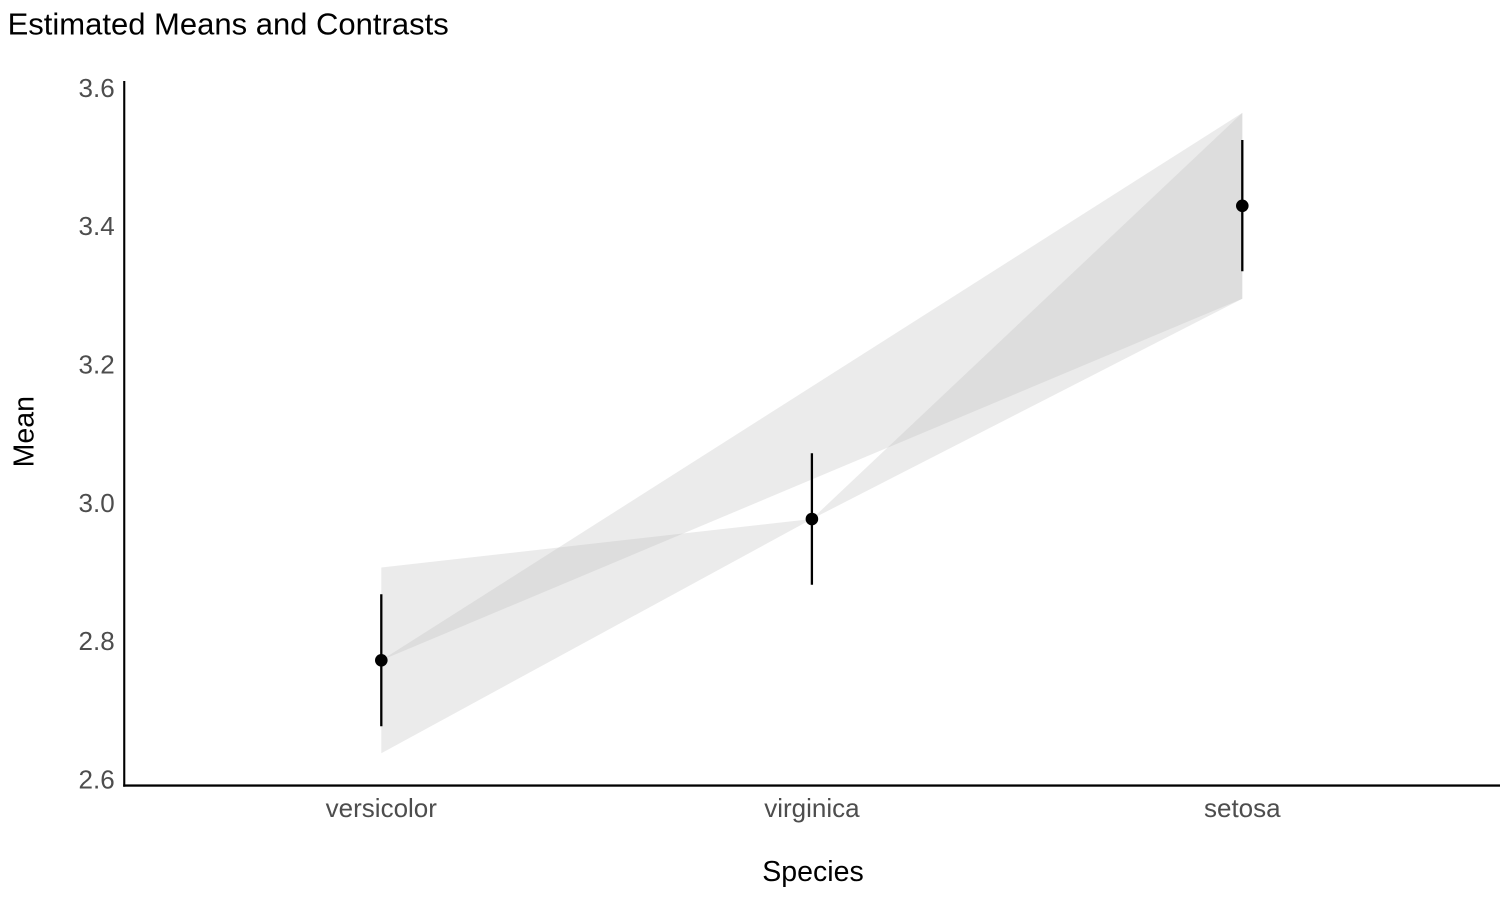 Image resolution: width=1512 pixels, height=900 pixels. I want to click on svg-text: Mean, so click(24, 431).